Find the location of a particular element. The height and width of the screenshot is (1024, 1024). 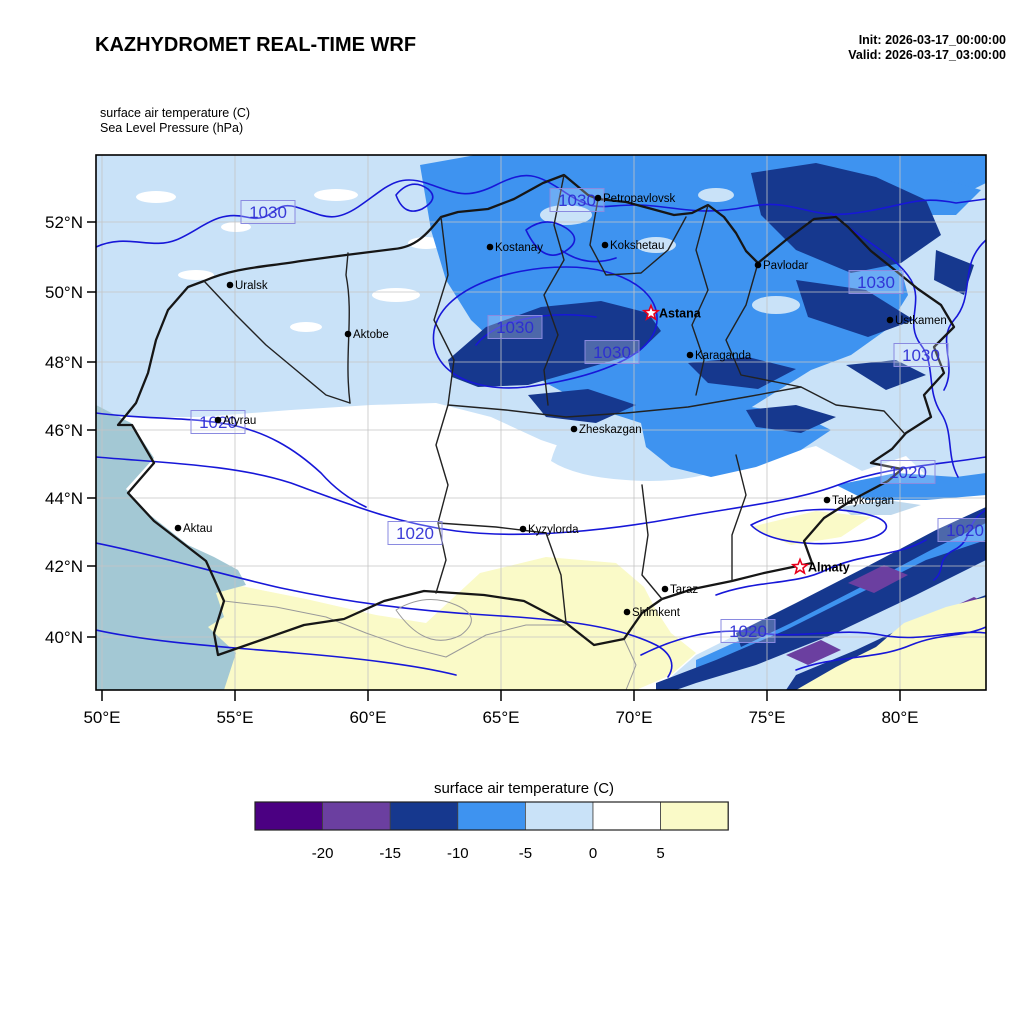

city-marker-astana: Astana is located at coordinates (671, 312).